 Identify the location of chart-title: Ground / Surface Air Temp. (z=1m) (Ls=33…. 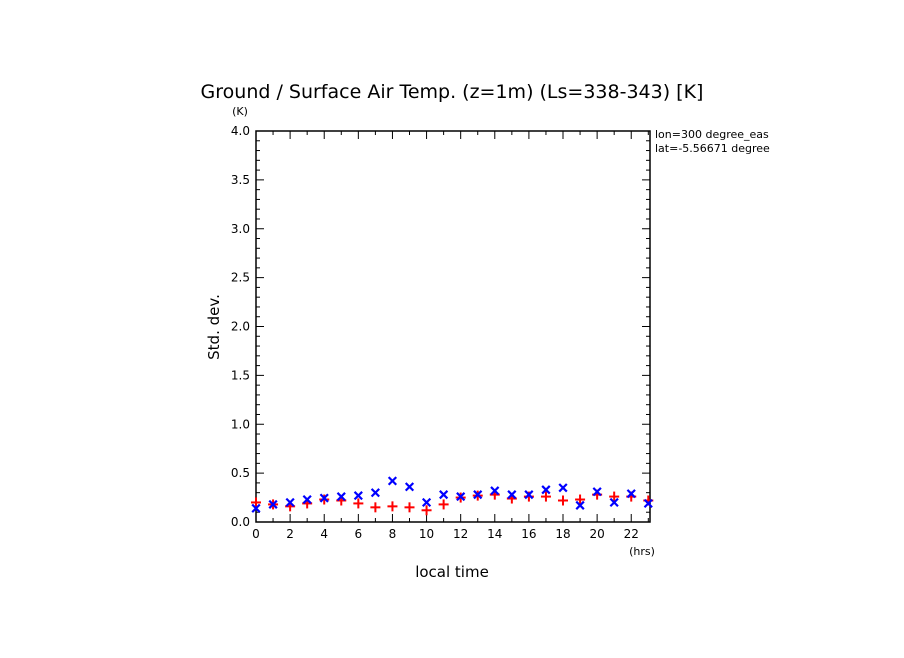
(452, 92).